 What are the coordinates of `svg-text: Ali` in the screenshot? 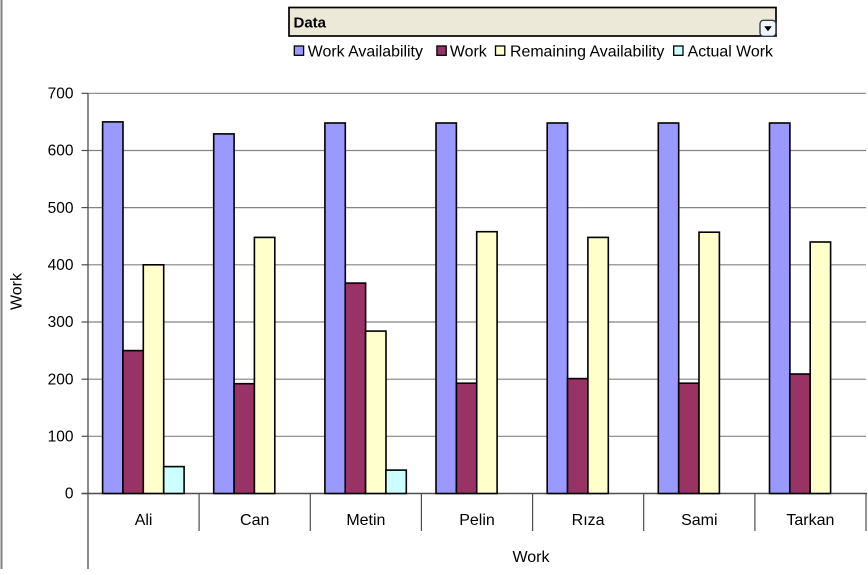 It's located at (144, 520).